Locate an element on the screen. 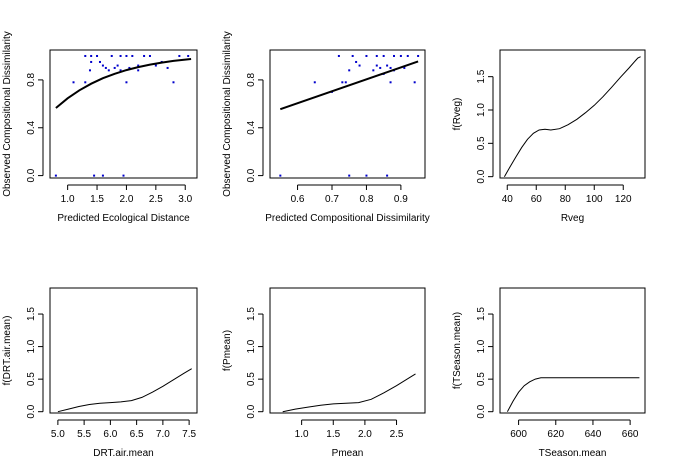  y-axis-label: f(Rveg) is located at coordinates (457, 114).